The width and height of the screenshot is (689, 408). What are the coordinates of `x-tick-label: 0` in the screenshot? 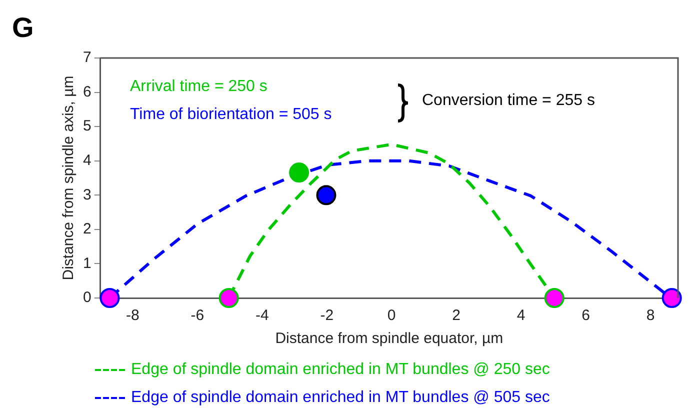 It's located at (391, 315).